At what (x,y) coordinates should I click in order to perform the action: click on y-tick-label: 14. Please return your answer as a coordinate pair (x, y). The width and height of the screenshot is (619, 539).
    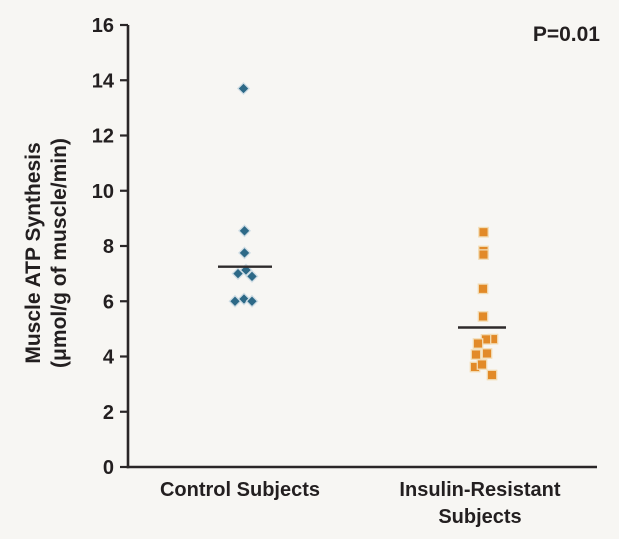
    Looking at the image, I should click on (103, 81).